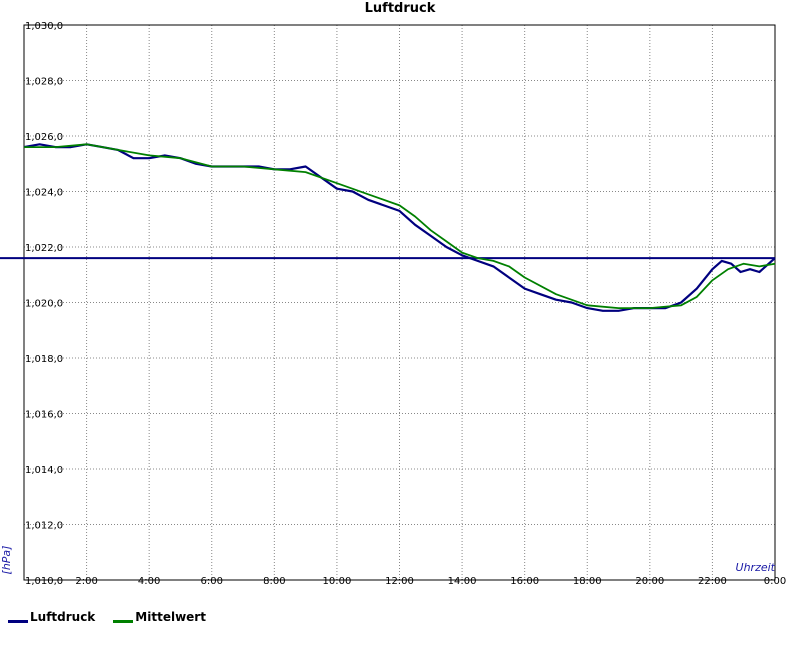 The width and height of the screenshot is (800, 650). What do you see at coordinates (6, 560) in the screenshot?
I see `y-axis-label: [hPa]` at bounding box center [6, 560].